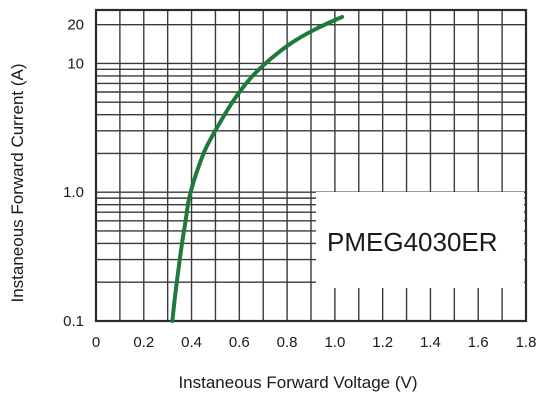 Image resolution: width=542 pixels, height=403 pixels. I want to click on x-tick-label: 0.4, so click(191, 342).